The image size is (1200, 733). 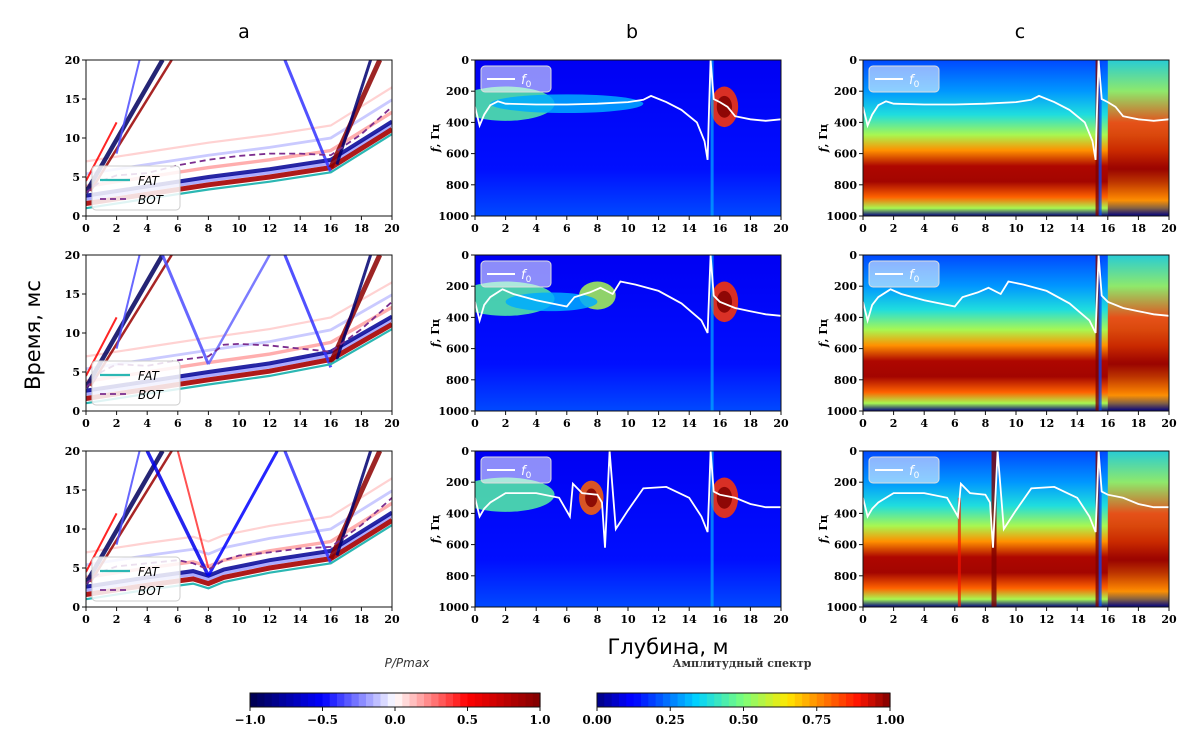 What do you see at coordinates (301, 423) in the screenshot?
I see `x-tick-label: 14` at bounding box center [301, 423].